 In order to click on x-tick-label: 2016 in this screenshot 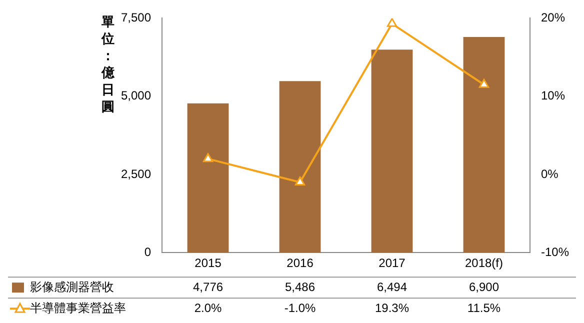, I will do `click(300, 263)`.